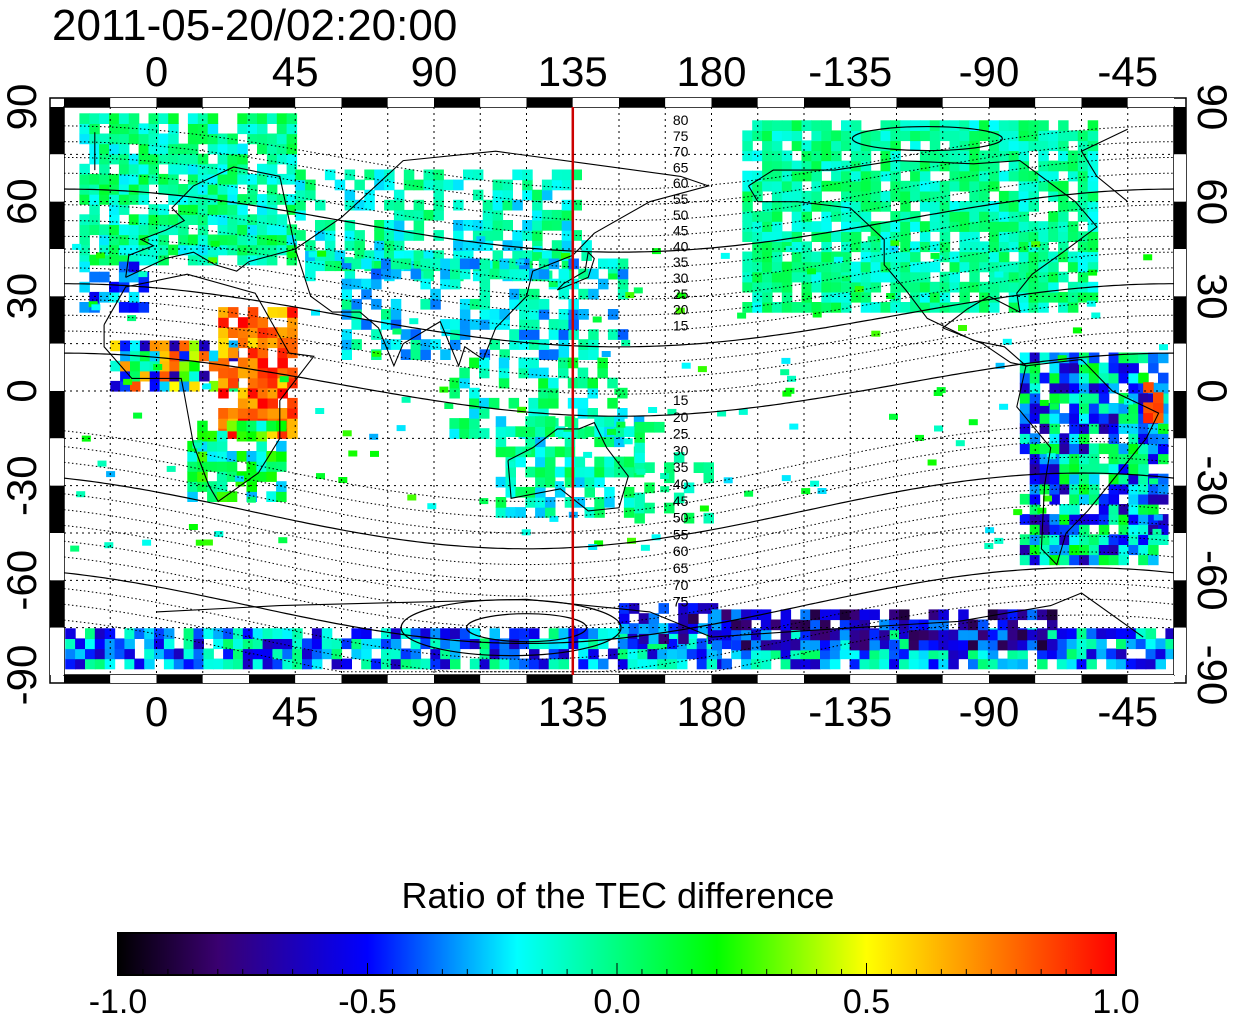  Describe the element at coordinates (573, 711) in the screenshot. I see `lon-tick-bottom: 135` at that location.